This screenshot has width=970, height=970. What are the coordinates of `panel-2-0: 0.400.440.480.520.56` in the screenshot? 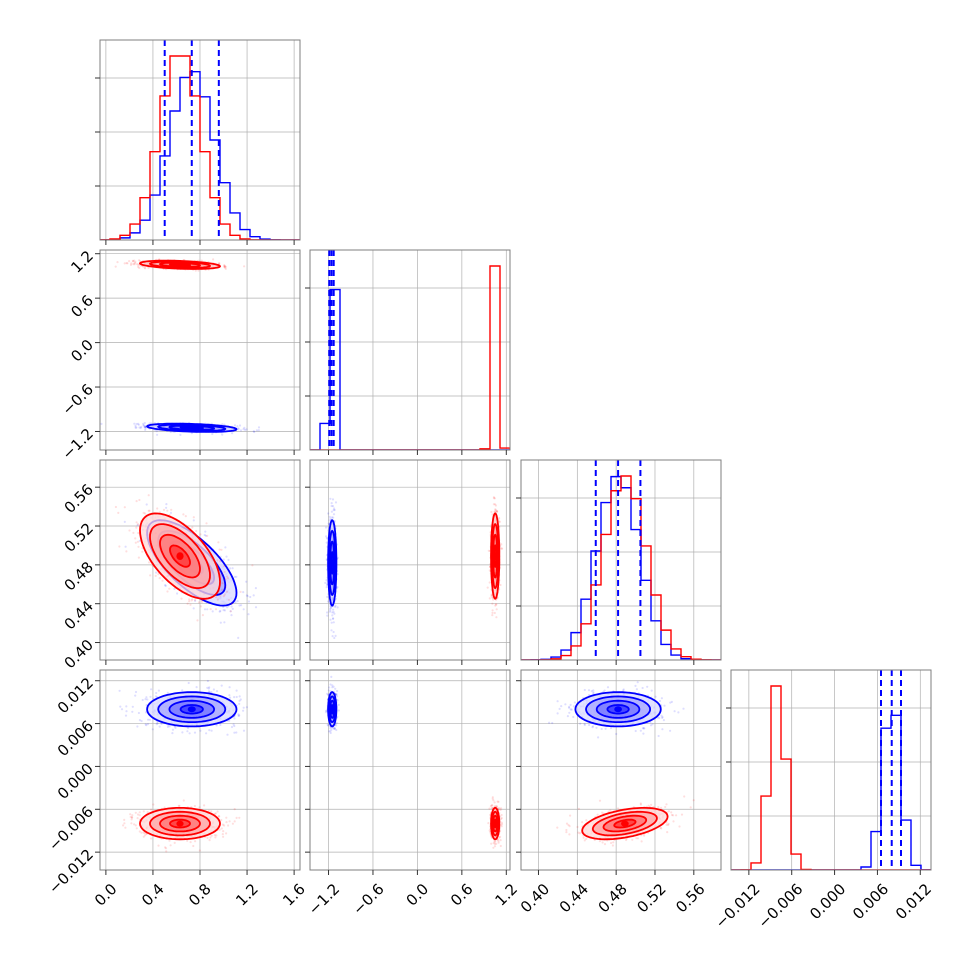 It's located at (181, 565).